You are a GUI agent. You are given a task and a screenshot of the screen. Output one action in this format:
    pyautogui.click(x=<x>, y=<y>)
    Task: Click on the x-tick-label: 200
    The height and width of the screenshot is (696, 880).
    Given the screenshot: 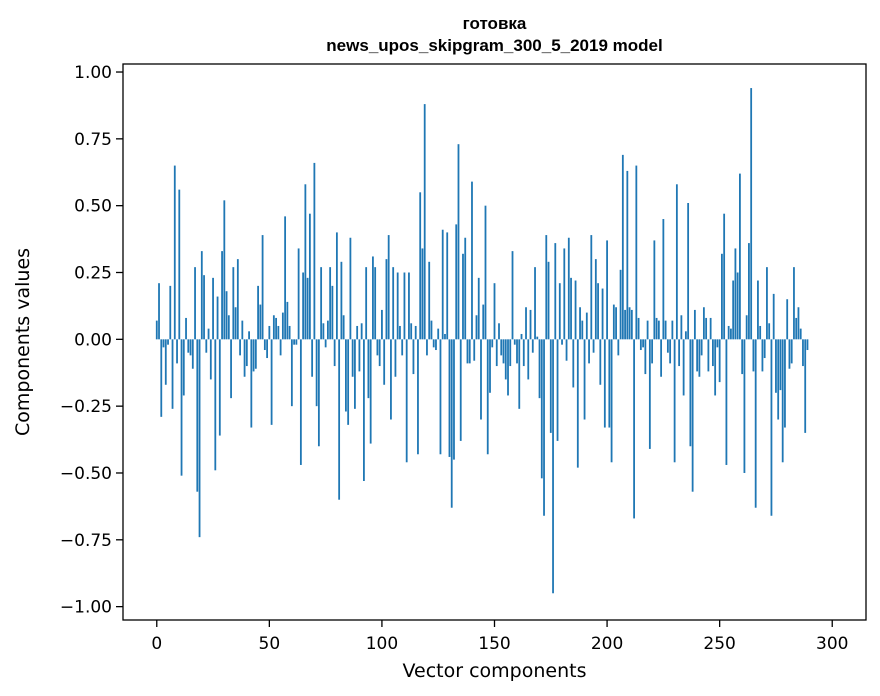 What is the action you would take?
    pyautogui.click(x=607, y=644)
    